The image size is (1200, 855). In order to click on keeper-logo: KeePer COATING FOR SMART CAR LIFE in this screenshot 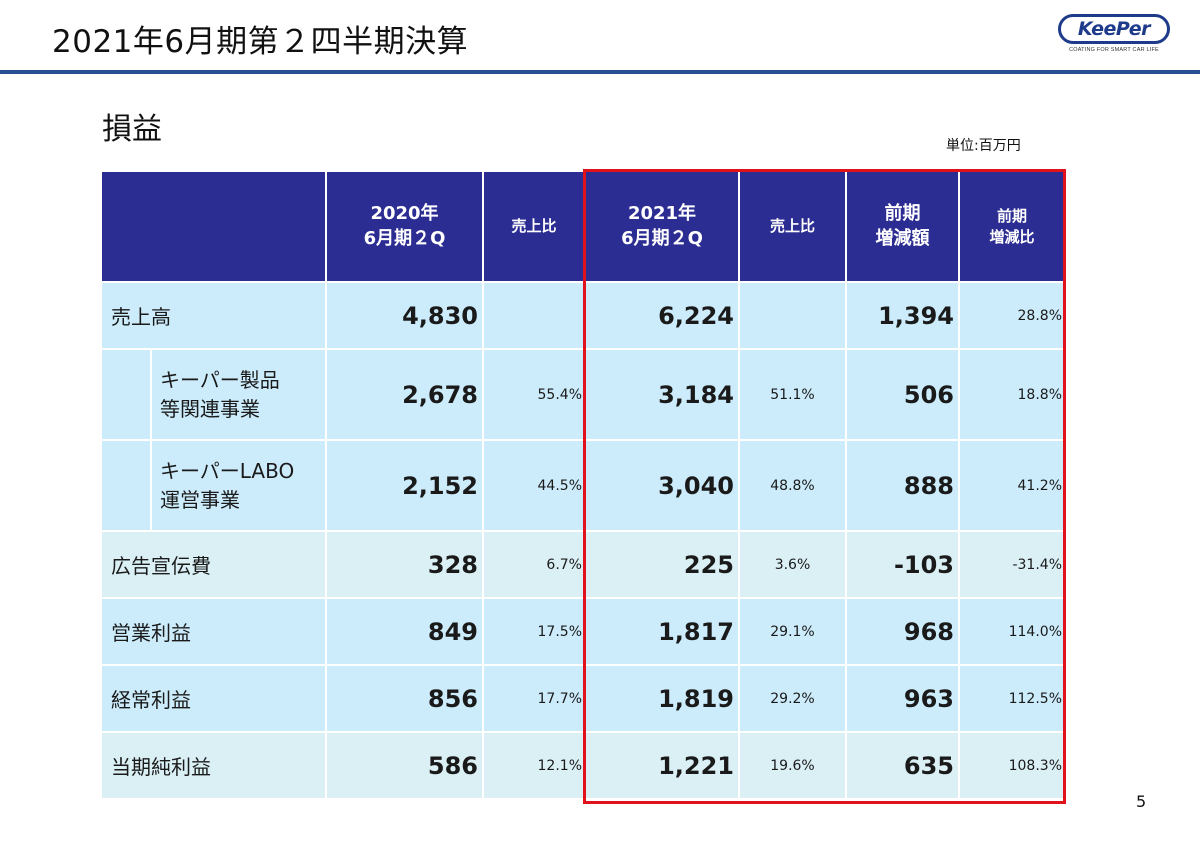, I will do `click(1114, 37)`.